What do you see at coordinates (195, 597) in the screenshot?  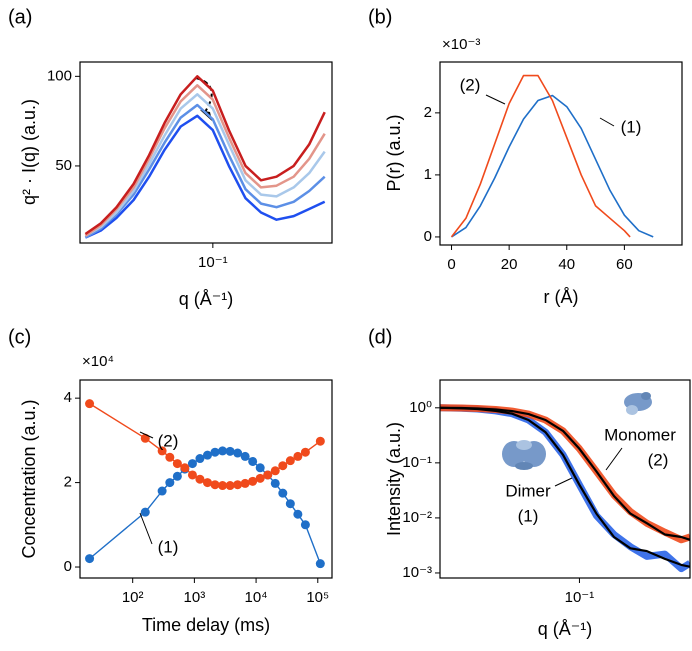 I see `x-tick-label: 10³` at bounding box center [195, 597].